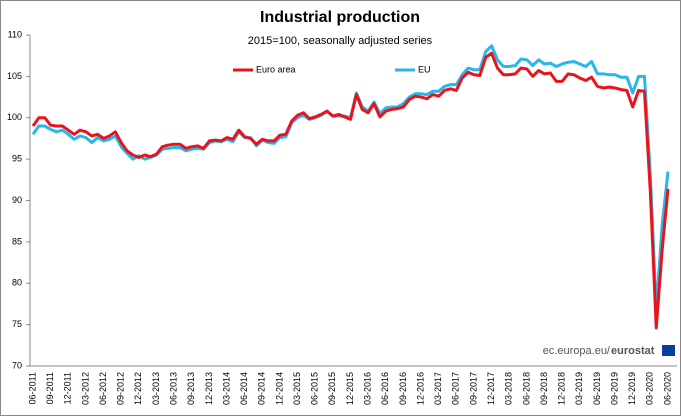  I want to click on x-tick-label: 03-2012, so click(85, 388).